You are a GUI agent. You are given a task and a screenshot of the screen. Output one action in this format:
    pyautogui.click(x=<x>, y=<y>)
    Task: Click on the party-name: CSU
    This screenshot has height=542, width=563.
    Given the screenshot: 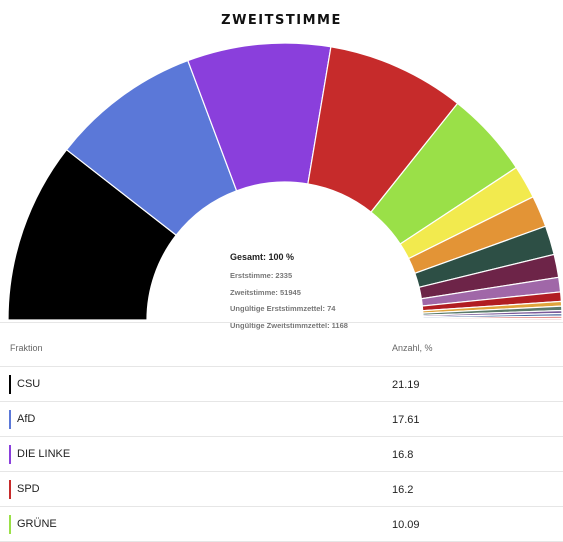 What is the action you would take?
    pyautogui.click(x=29, y=384)
    